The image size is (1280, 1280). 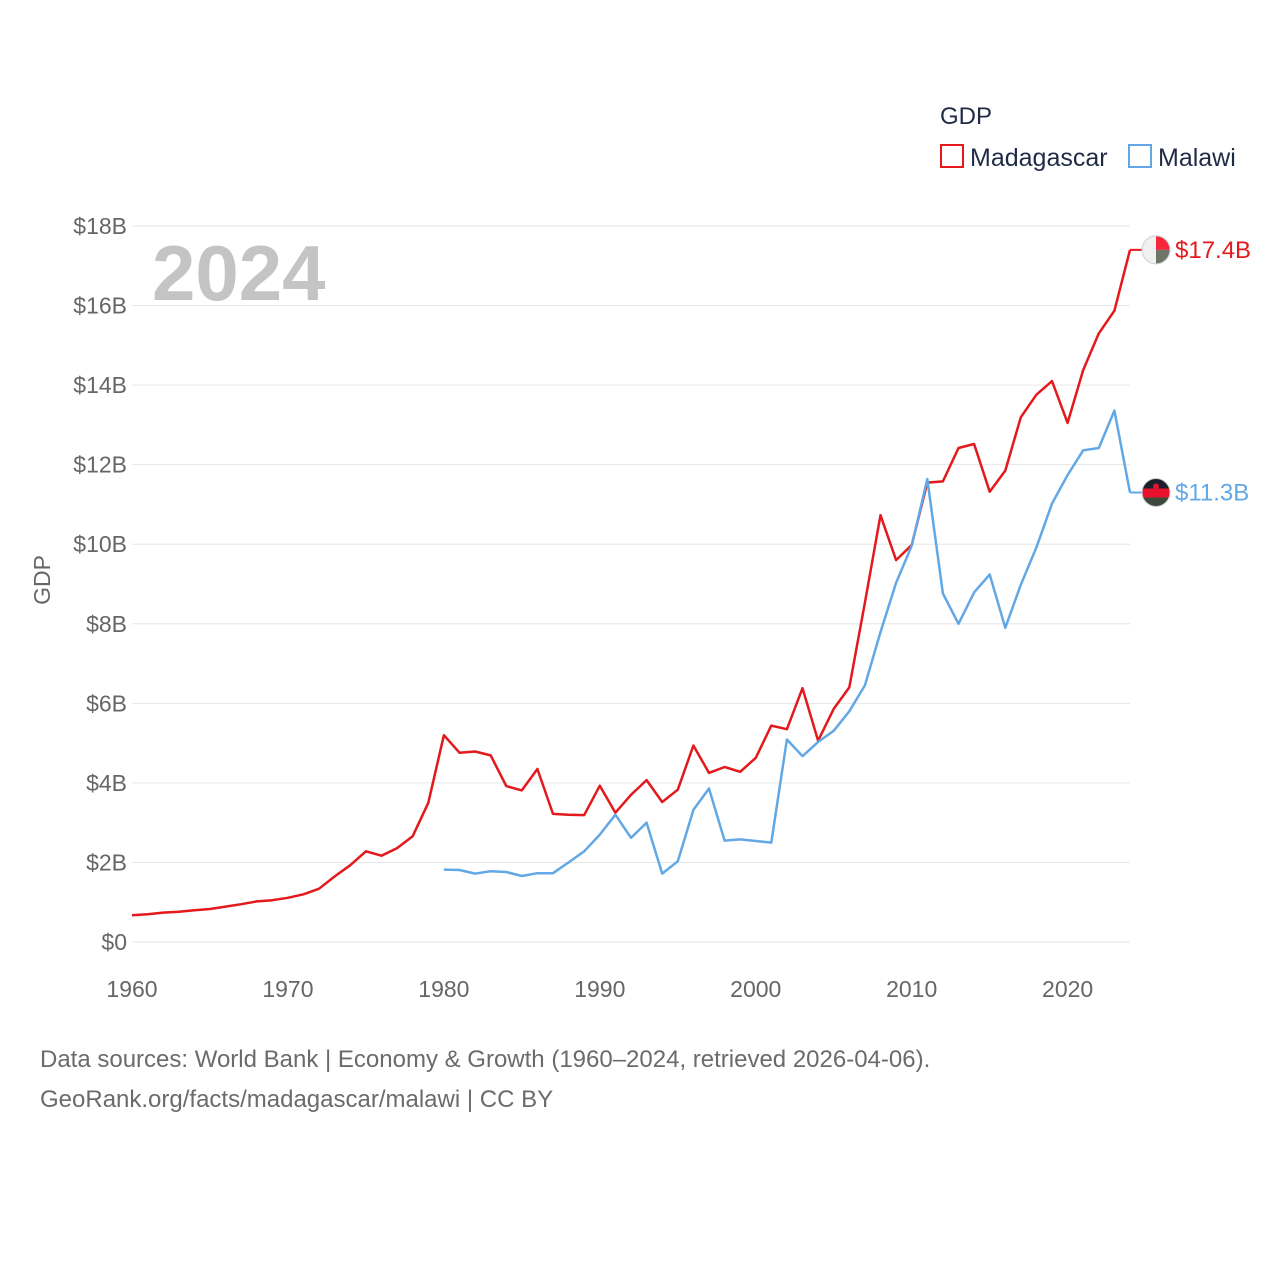 I want to click on legend-item-madagascar: Madagascar, so click(x=1024, y=158).